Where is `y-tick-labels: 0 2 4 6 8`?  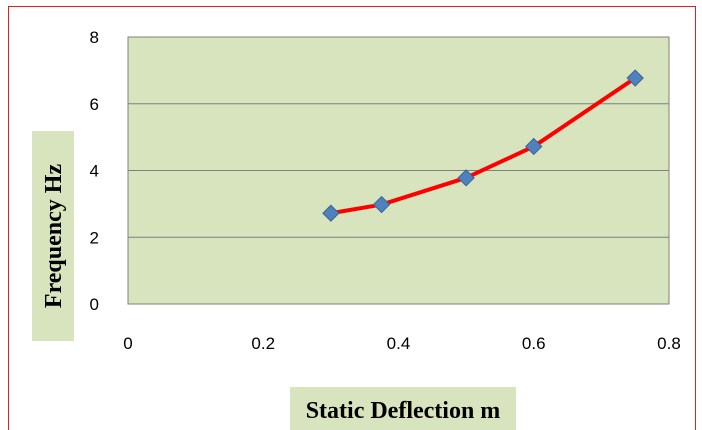
y-tick-labels: 0 2 4 6 8 is located at coordinates (94, 171).